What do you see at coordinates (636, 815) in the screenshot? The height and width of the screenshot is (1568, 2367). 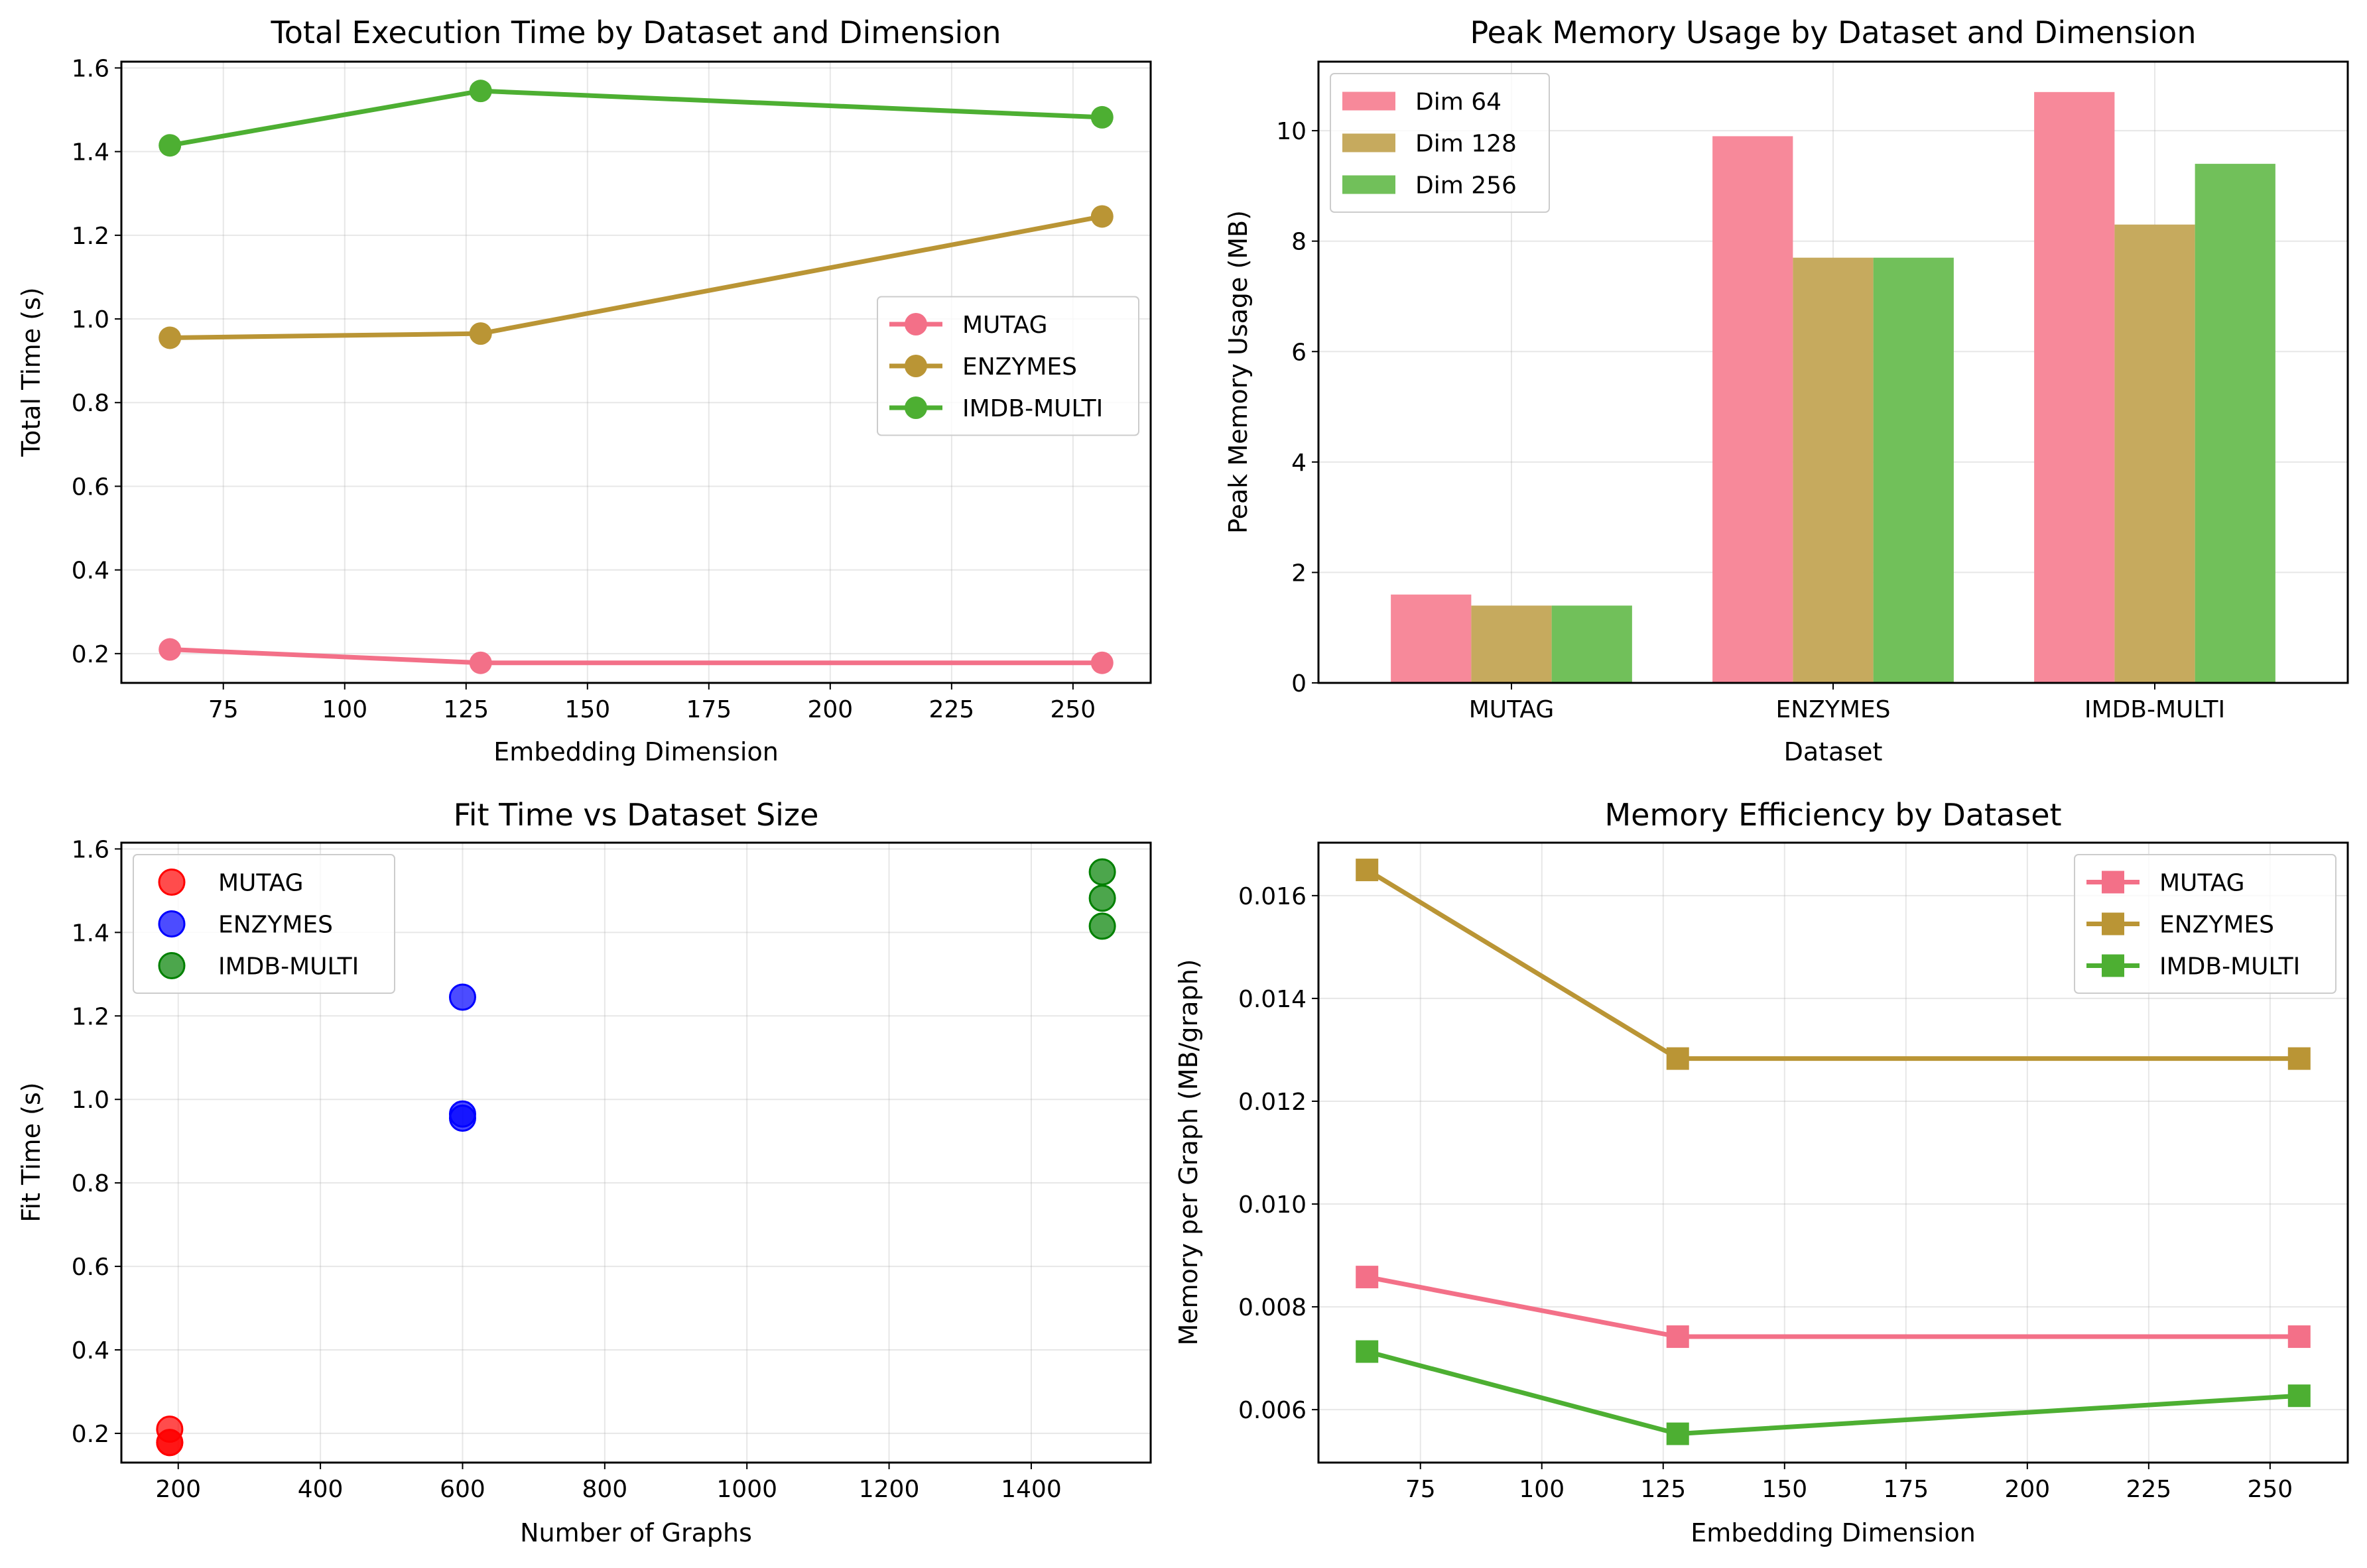 I see `plot-title: Fit Time vs Dataset Size` at bounding box center [636, 815].